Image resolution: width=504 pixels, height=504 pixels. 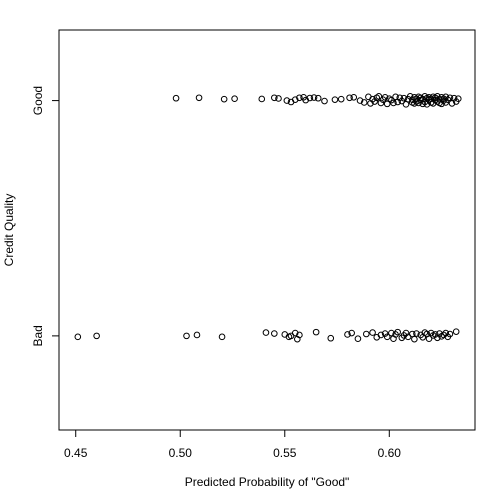 I want to click on x-tick-label: 0.55, so click(x=285, y=453).